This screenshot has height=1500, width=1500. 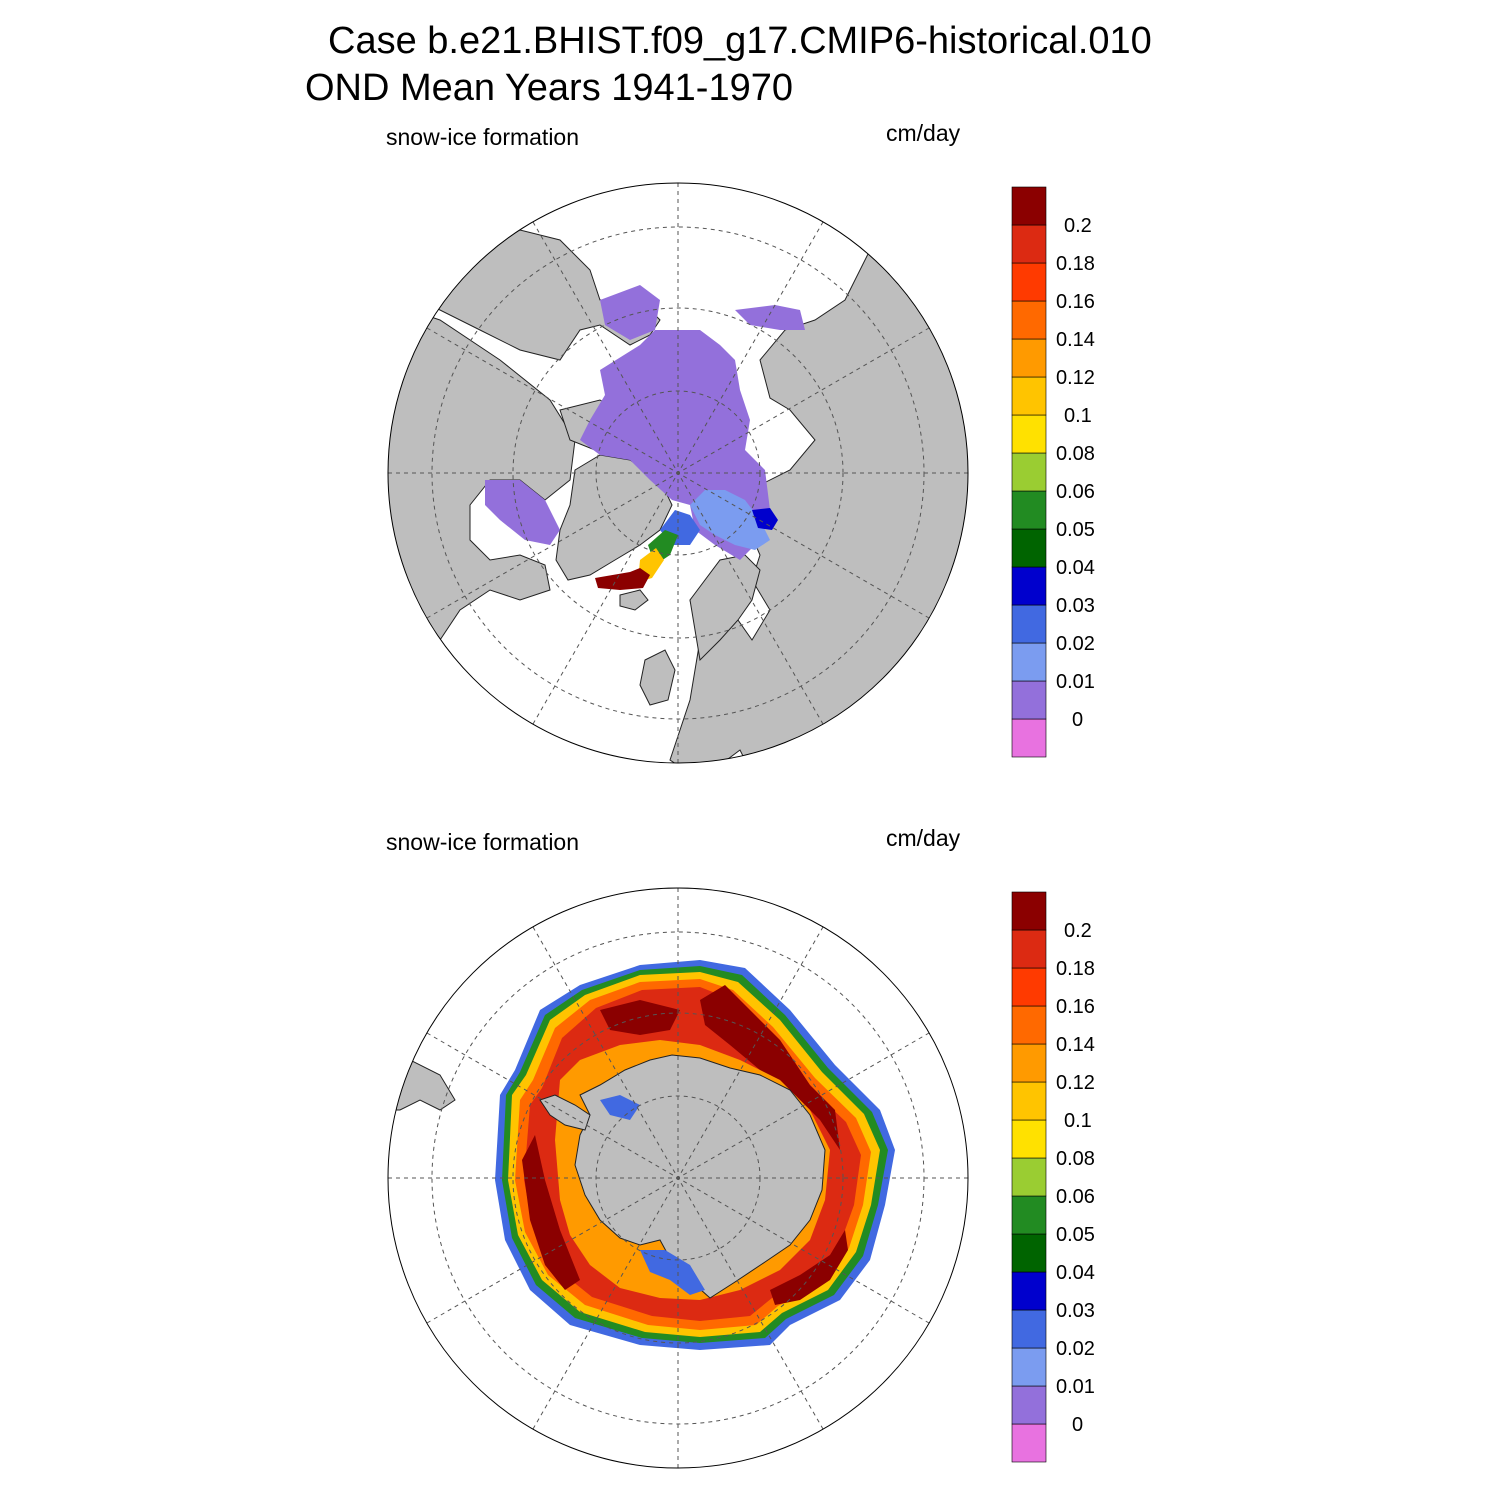 What do you see at coordinates (1077, 720) in the screenshot?
I see `north-colorbar-tick-label: 0` at bounding box center [1077, 720].